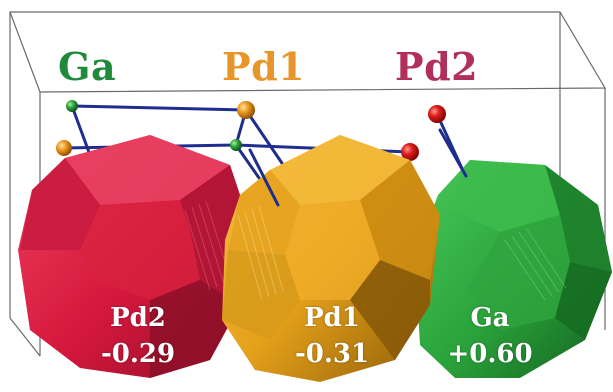 The width and height of the screenshot is (613, 392). Describe the element at coordinates (490, 354) in the screenshot. I see `label-ga-charge: +0.60` at that location.